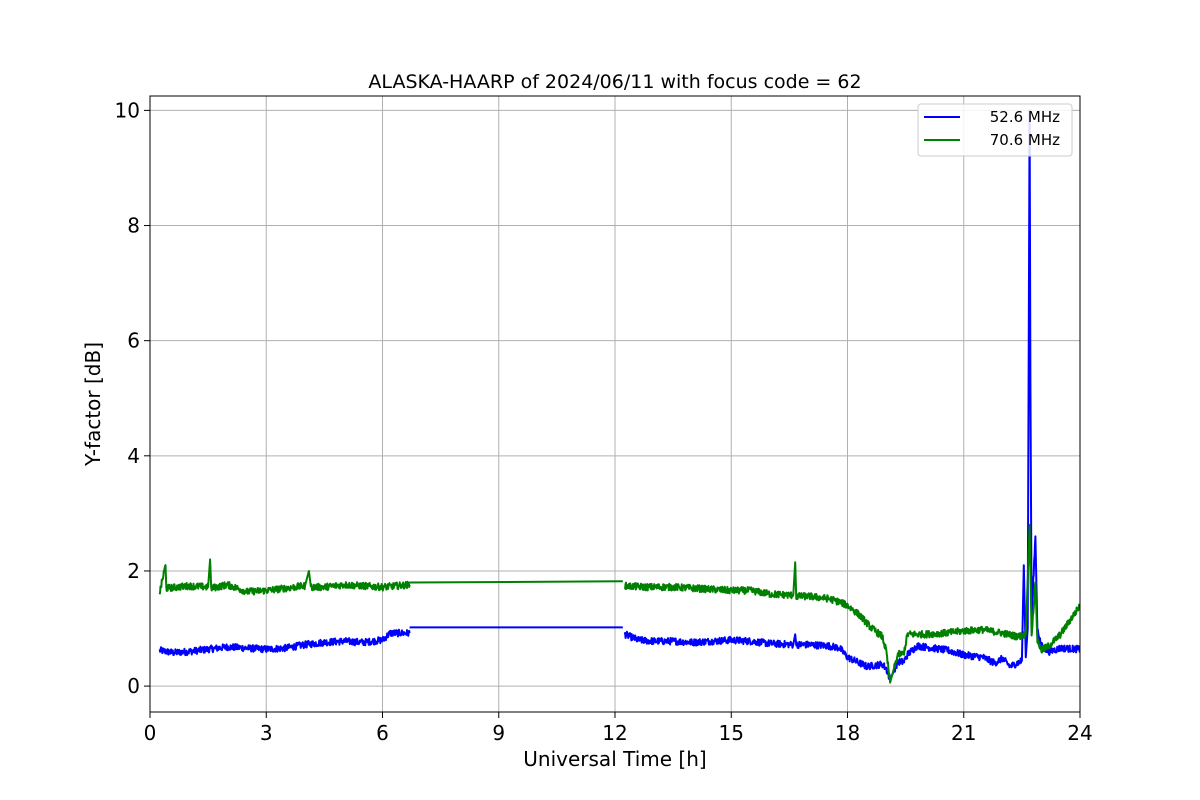  Describe the element at coordinates (133, 341) in the screenshot. I see `y-tick-label: 6` at that location.